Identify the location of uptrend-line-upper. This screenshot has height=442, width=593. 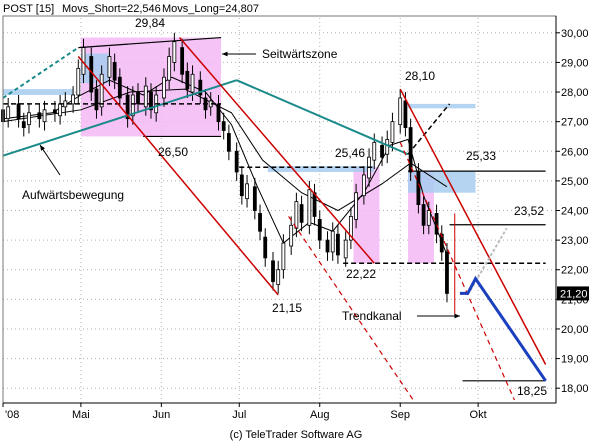
(40, 72).